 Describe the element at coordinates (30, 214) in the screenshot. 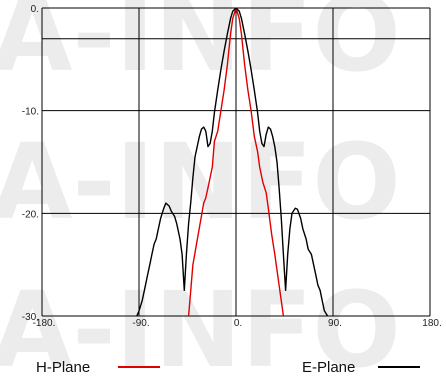

I see `y-tick-label: -20.` at that location.